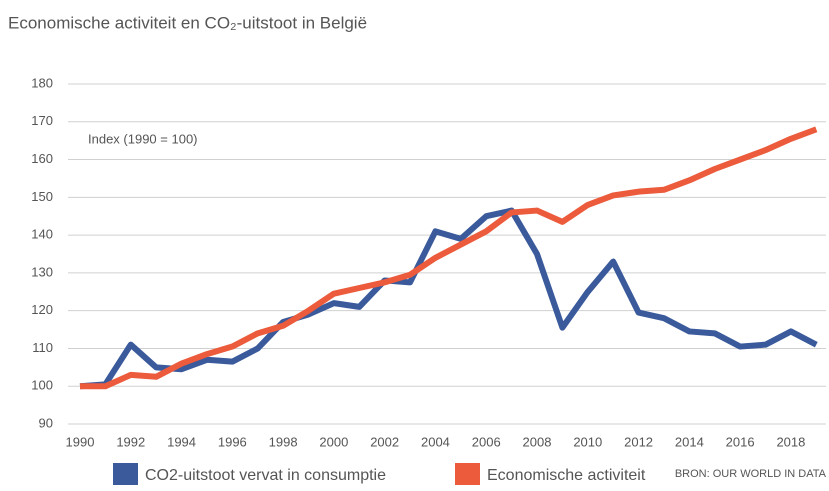  What do you see at coordinates (42, 158) in the screenshot?
I see `y-tick-label: 160` at bounding box center [42, 158].